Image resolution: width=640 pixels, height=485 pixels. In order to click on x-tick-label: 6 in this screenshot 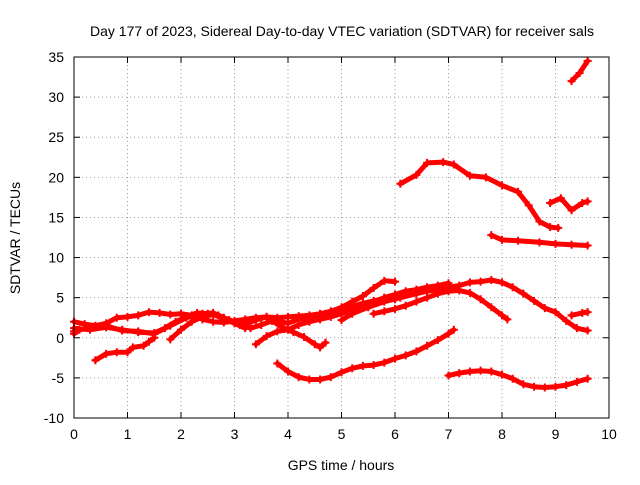, I will do `click(395, 434)`.